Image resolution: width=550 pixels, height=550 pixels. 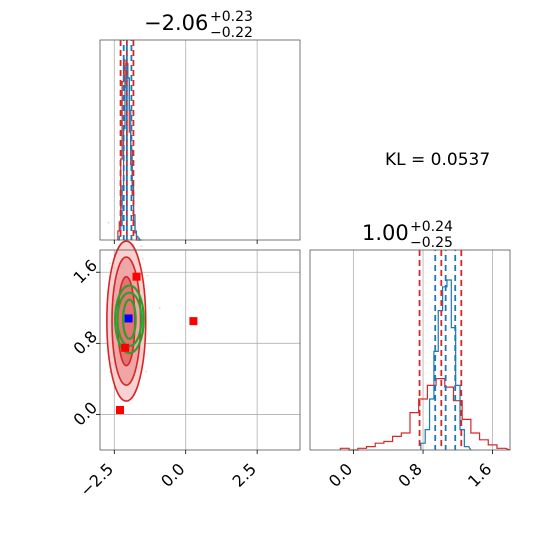 What do you see at coordinates (172, 474) in the screenshot?
I see `bottom-left-xtick-label-1: 0.0` at bounding box center [172, 474].